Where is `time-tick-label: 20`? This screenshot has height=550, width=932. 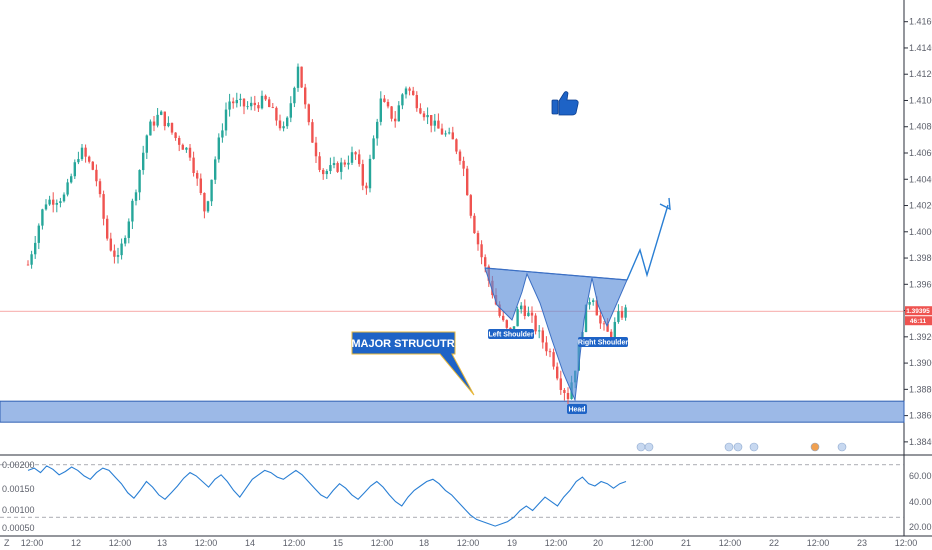 time-tick-label: 20 is located at coordinates (598, 543).